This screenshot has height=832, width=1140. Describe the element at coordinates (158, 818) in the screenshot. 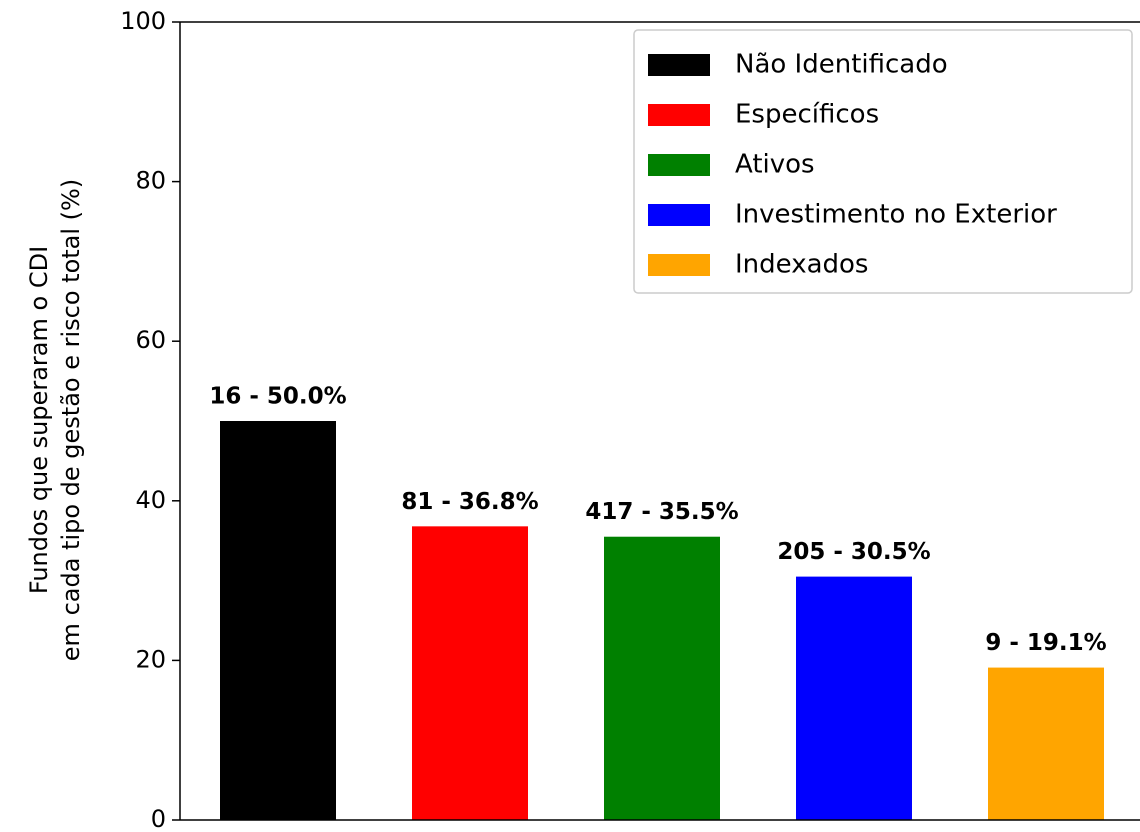

I see `y-tick-label: 0` at that location.